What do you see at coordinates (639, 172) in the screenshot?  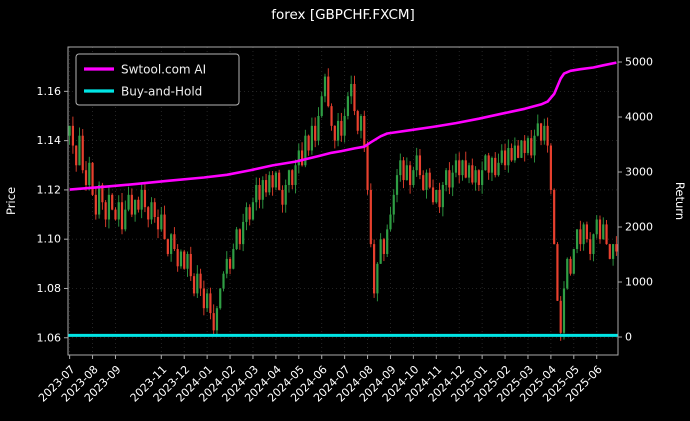 I see `return-tick-label: 3000` at bounding box center [639, 172].